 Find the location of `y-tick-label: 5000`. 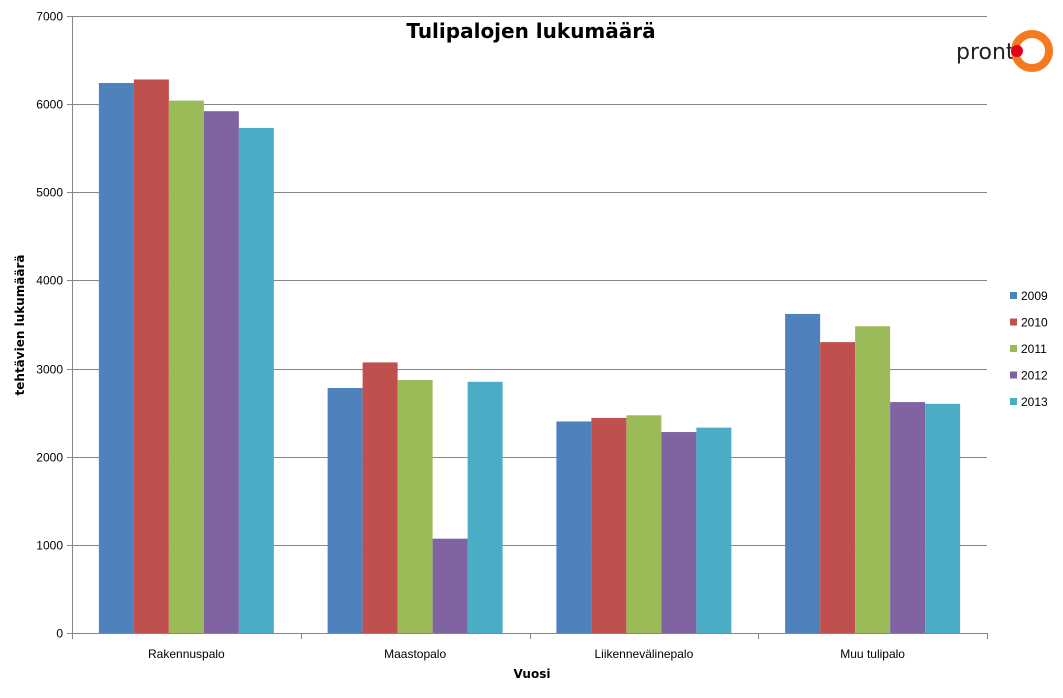

y-tick-label: 5000 is located at coordinates (49, 193).